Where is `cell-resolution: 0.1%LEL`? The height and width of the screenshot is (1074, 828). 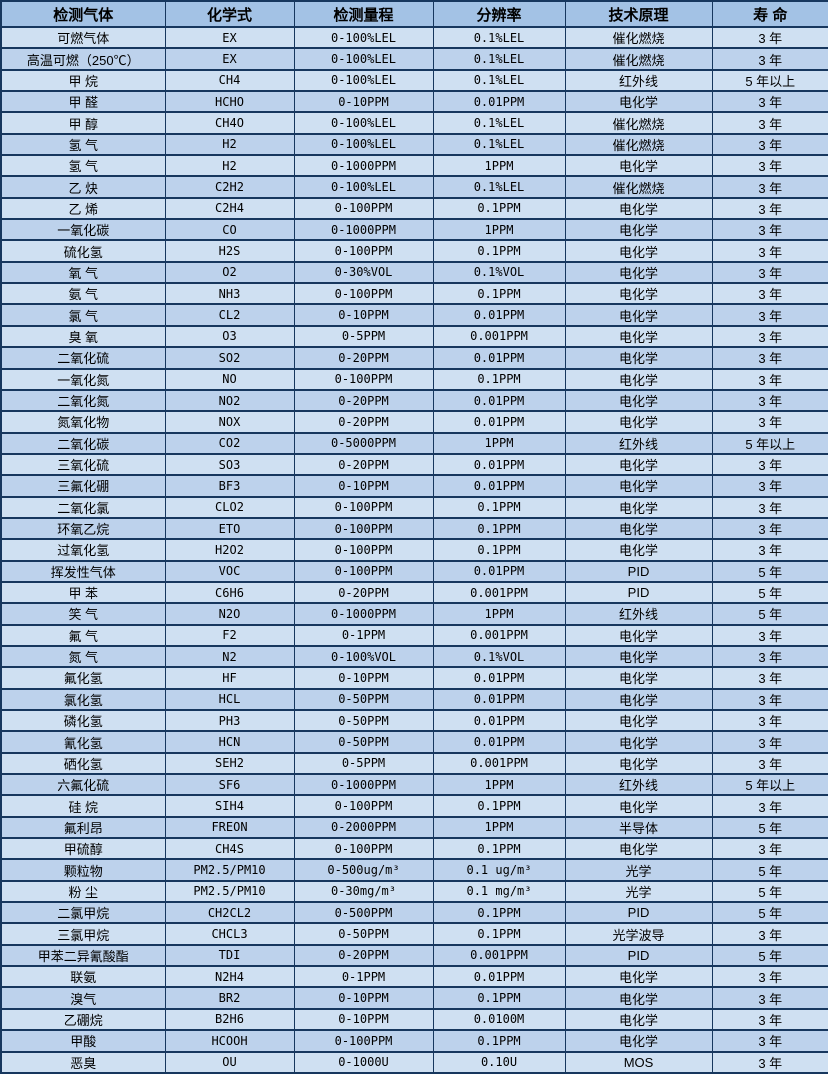
cell-resolution: 0.1%LEL is located at coordinates (499, 59).